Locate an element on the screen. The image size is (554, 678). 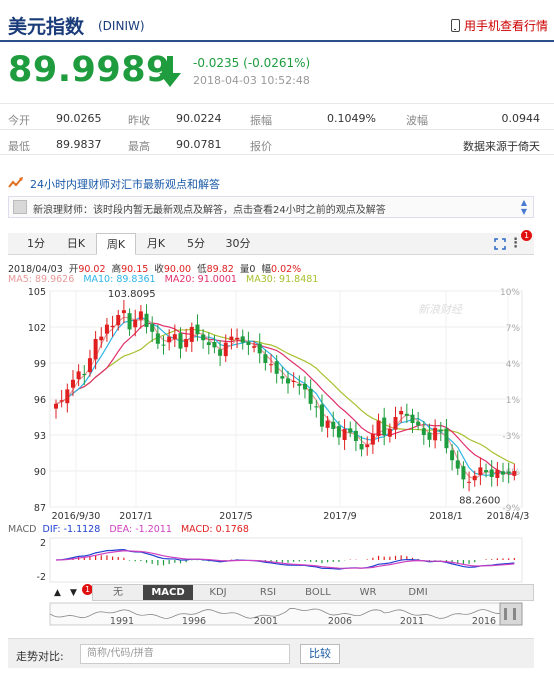
info-low: 89.82 is located at coordinates (220, 269).